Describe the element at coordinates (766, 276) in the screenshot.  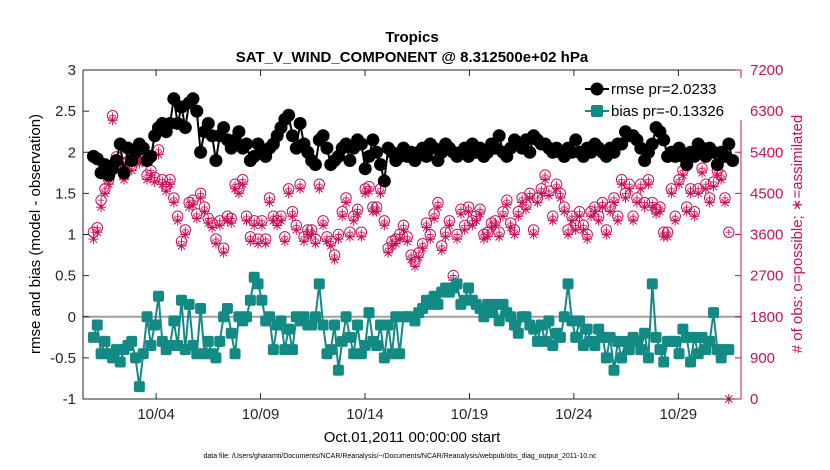
I see `y-tick-label-right: 2700` at that location.